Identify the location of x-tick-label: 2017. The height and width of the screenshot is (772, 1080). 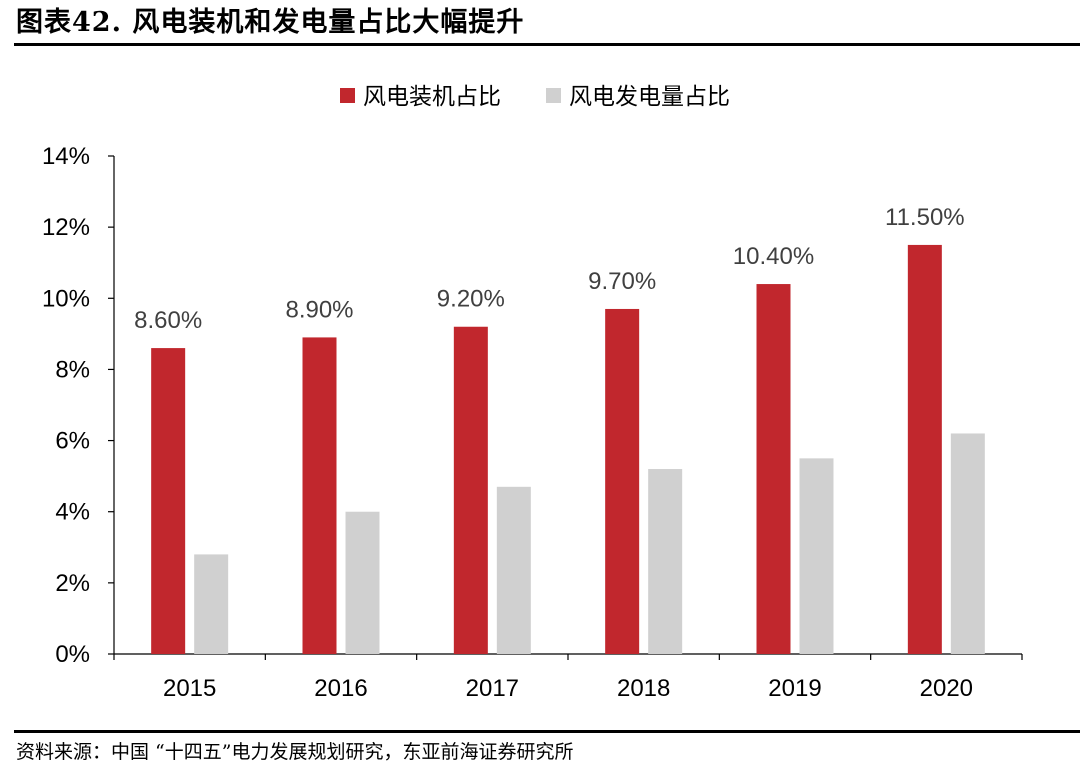
(492, 688).